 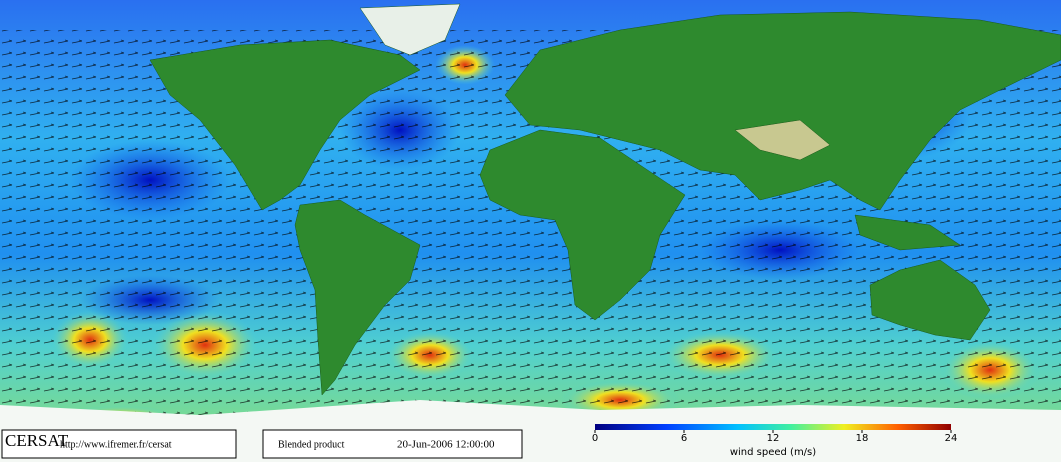 What do you see at coordinates (595, 438) in the screenshot?
I see `colorbar-tick-label: 0` at bounding box center [595, 438].